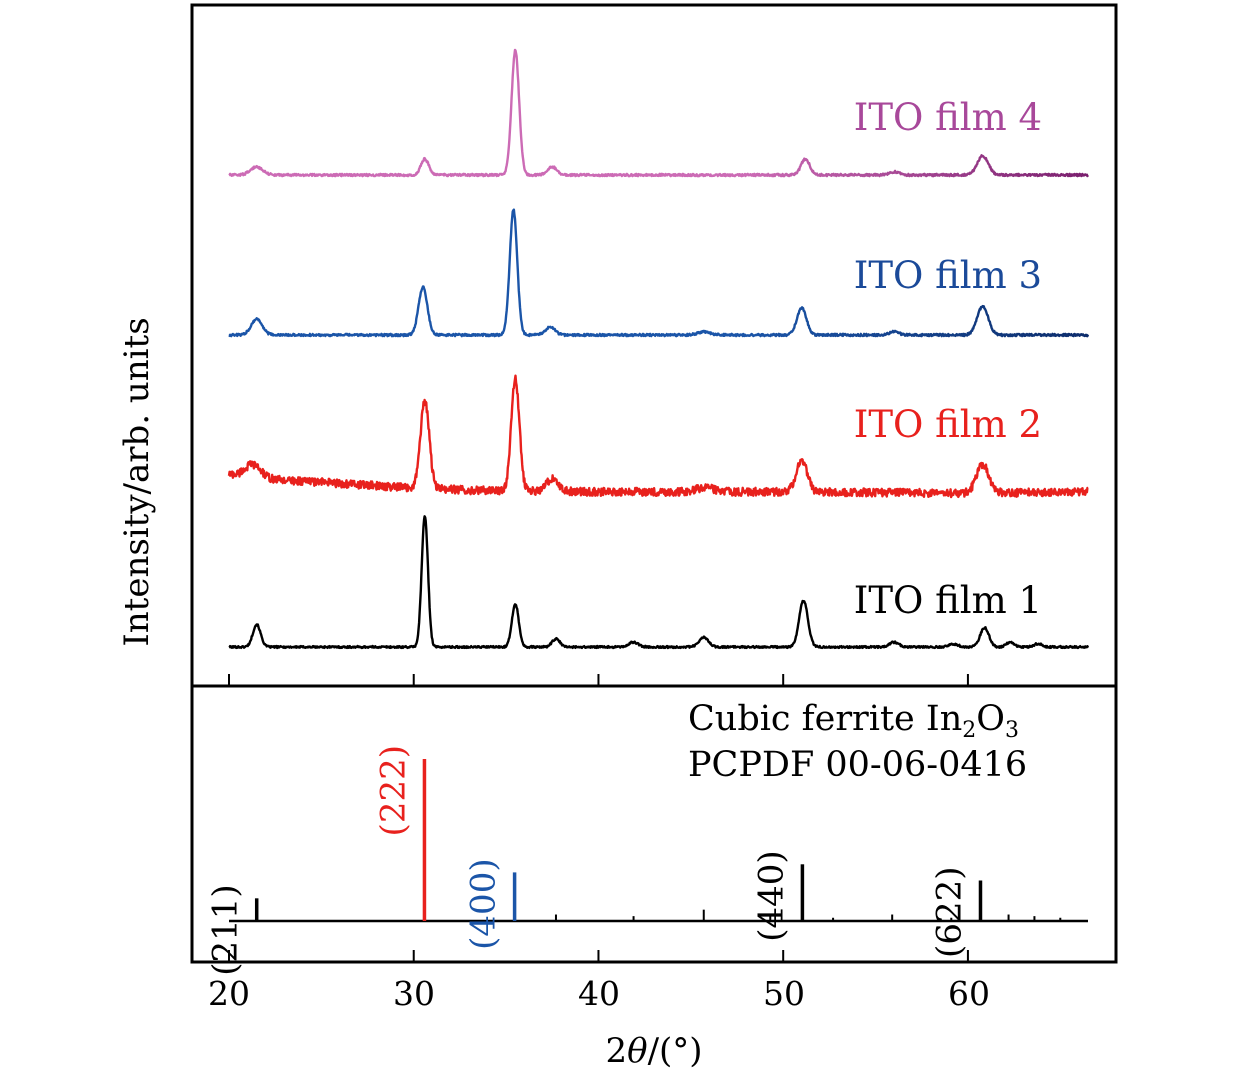 This screenshot has width=1234, height=1074. I want to click on y-axis-label: Intensity/arb. units, so click(137, 481).